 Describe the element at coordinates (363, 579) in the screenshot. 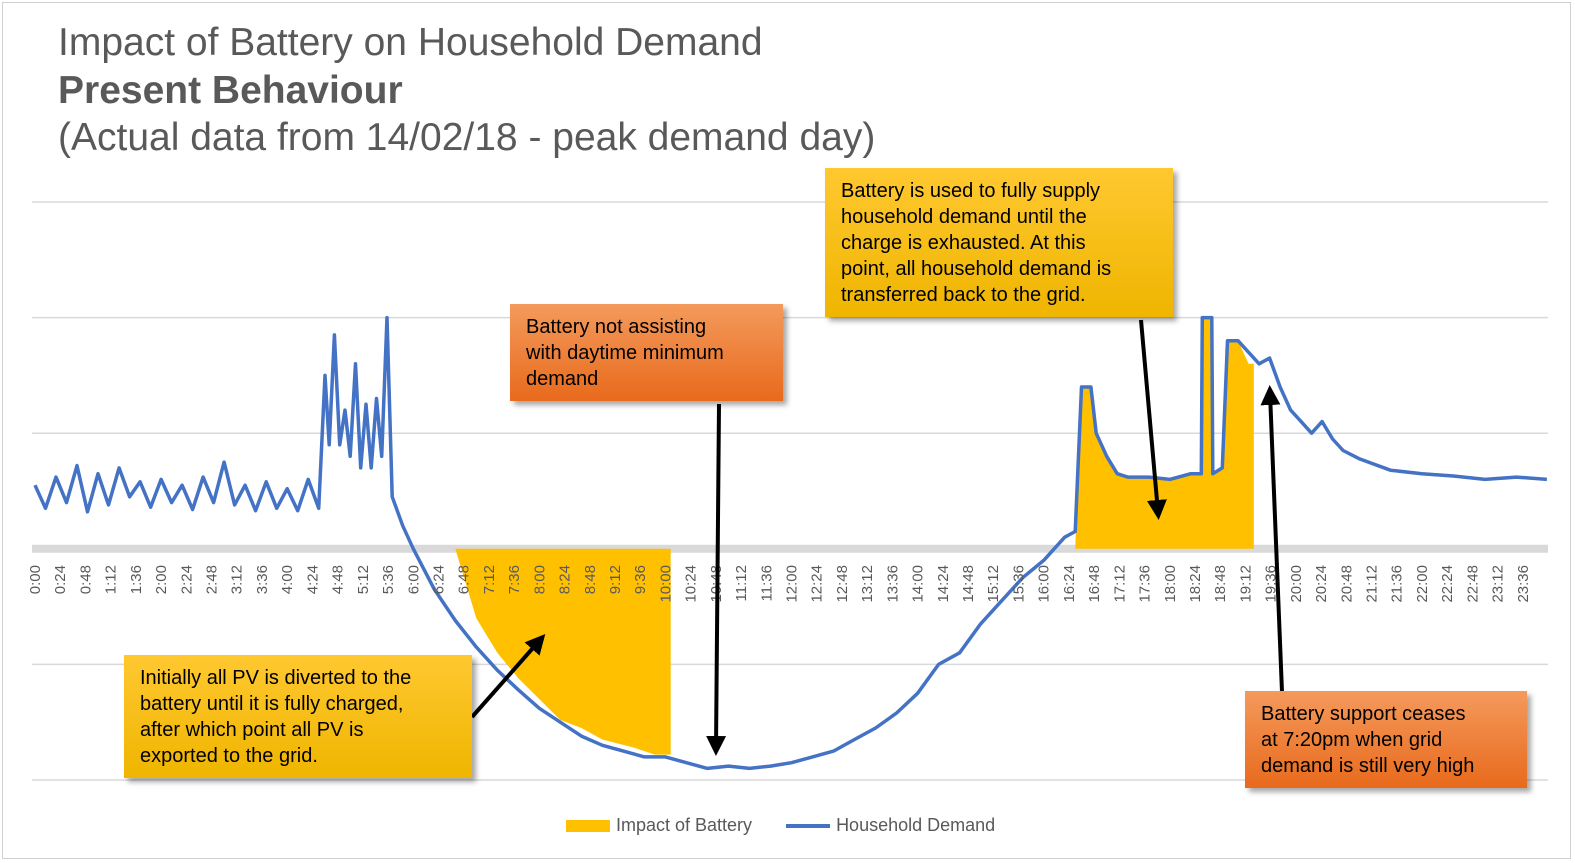

I see `x-tick-label: 5:12` at that location.